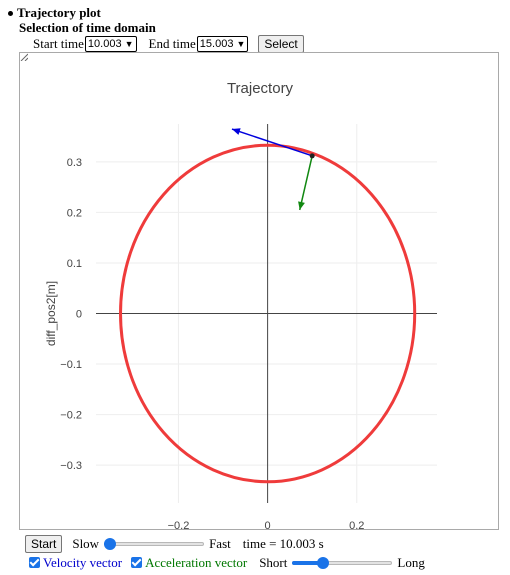 This screenshot has height=575, width=510. Describe the element at coordinates (179, 524) in the screenshot. I see `x-tick-label: −0.2` at that location.